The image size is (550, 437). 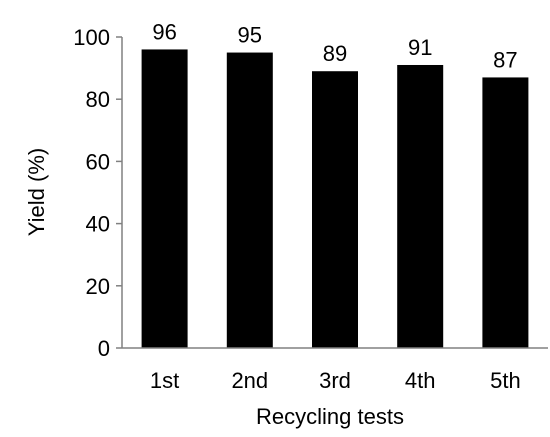 What do you see at coordinates (420, 206) in the screenshot?
I see `bar-4th` at bounding box center [420, 206].